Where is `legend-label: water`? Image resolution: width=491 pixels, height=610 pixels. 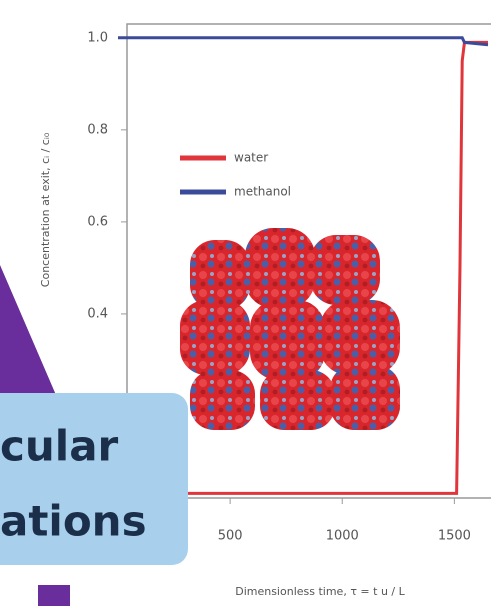
legend-label: water is located at coordinates (251, 158).